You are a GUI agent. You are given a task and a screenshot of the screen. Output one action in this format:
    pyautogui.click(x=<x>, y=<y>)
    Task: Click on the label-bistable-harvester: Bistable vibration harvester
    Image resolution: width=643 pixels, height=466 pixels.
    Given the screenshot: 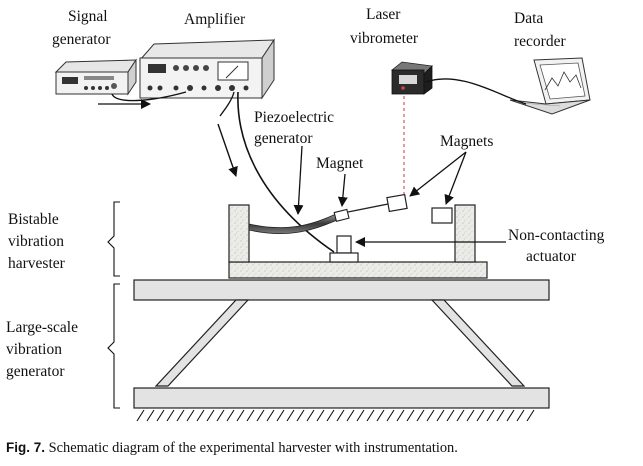 What is the action you would take?
    pyautogui.click(x=38, y=241)
    